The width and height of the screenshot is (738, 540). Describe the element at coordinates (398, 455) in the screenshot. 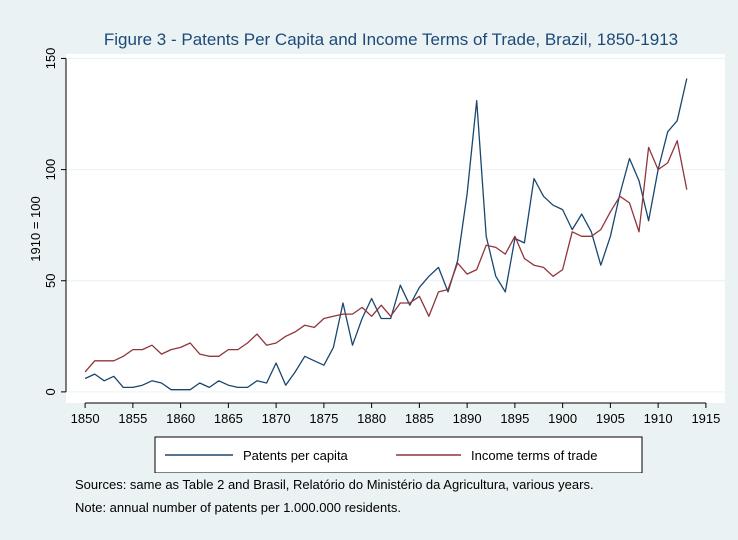

I see `legend: Patents per capita Income terms of trade` at that location.